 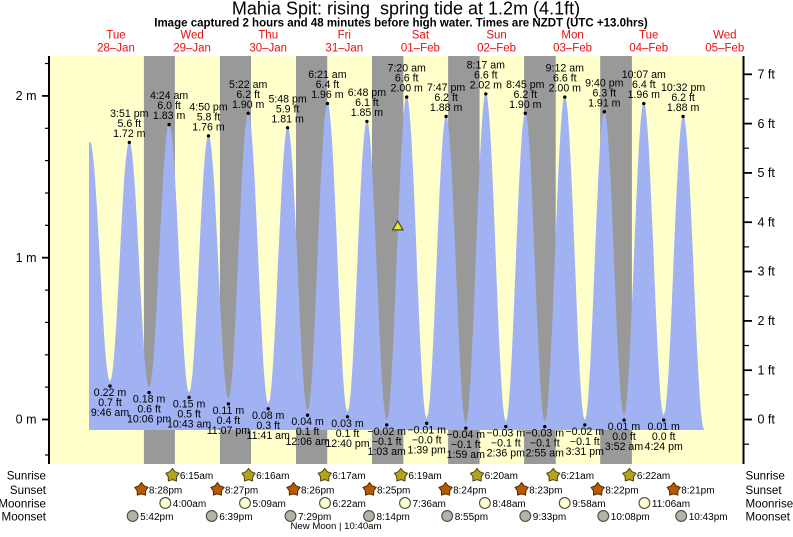 What do you see at coordinates (767, 173) in the screenshot?
I see `svg-text: 5 ft` at bounding box center [767, 173].